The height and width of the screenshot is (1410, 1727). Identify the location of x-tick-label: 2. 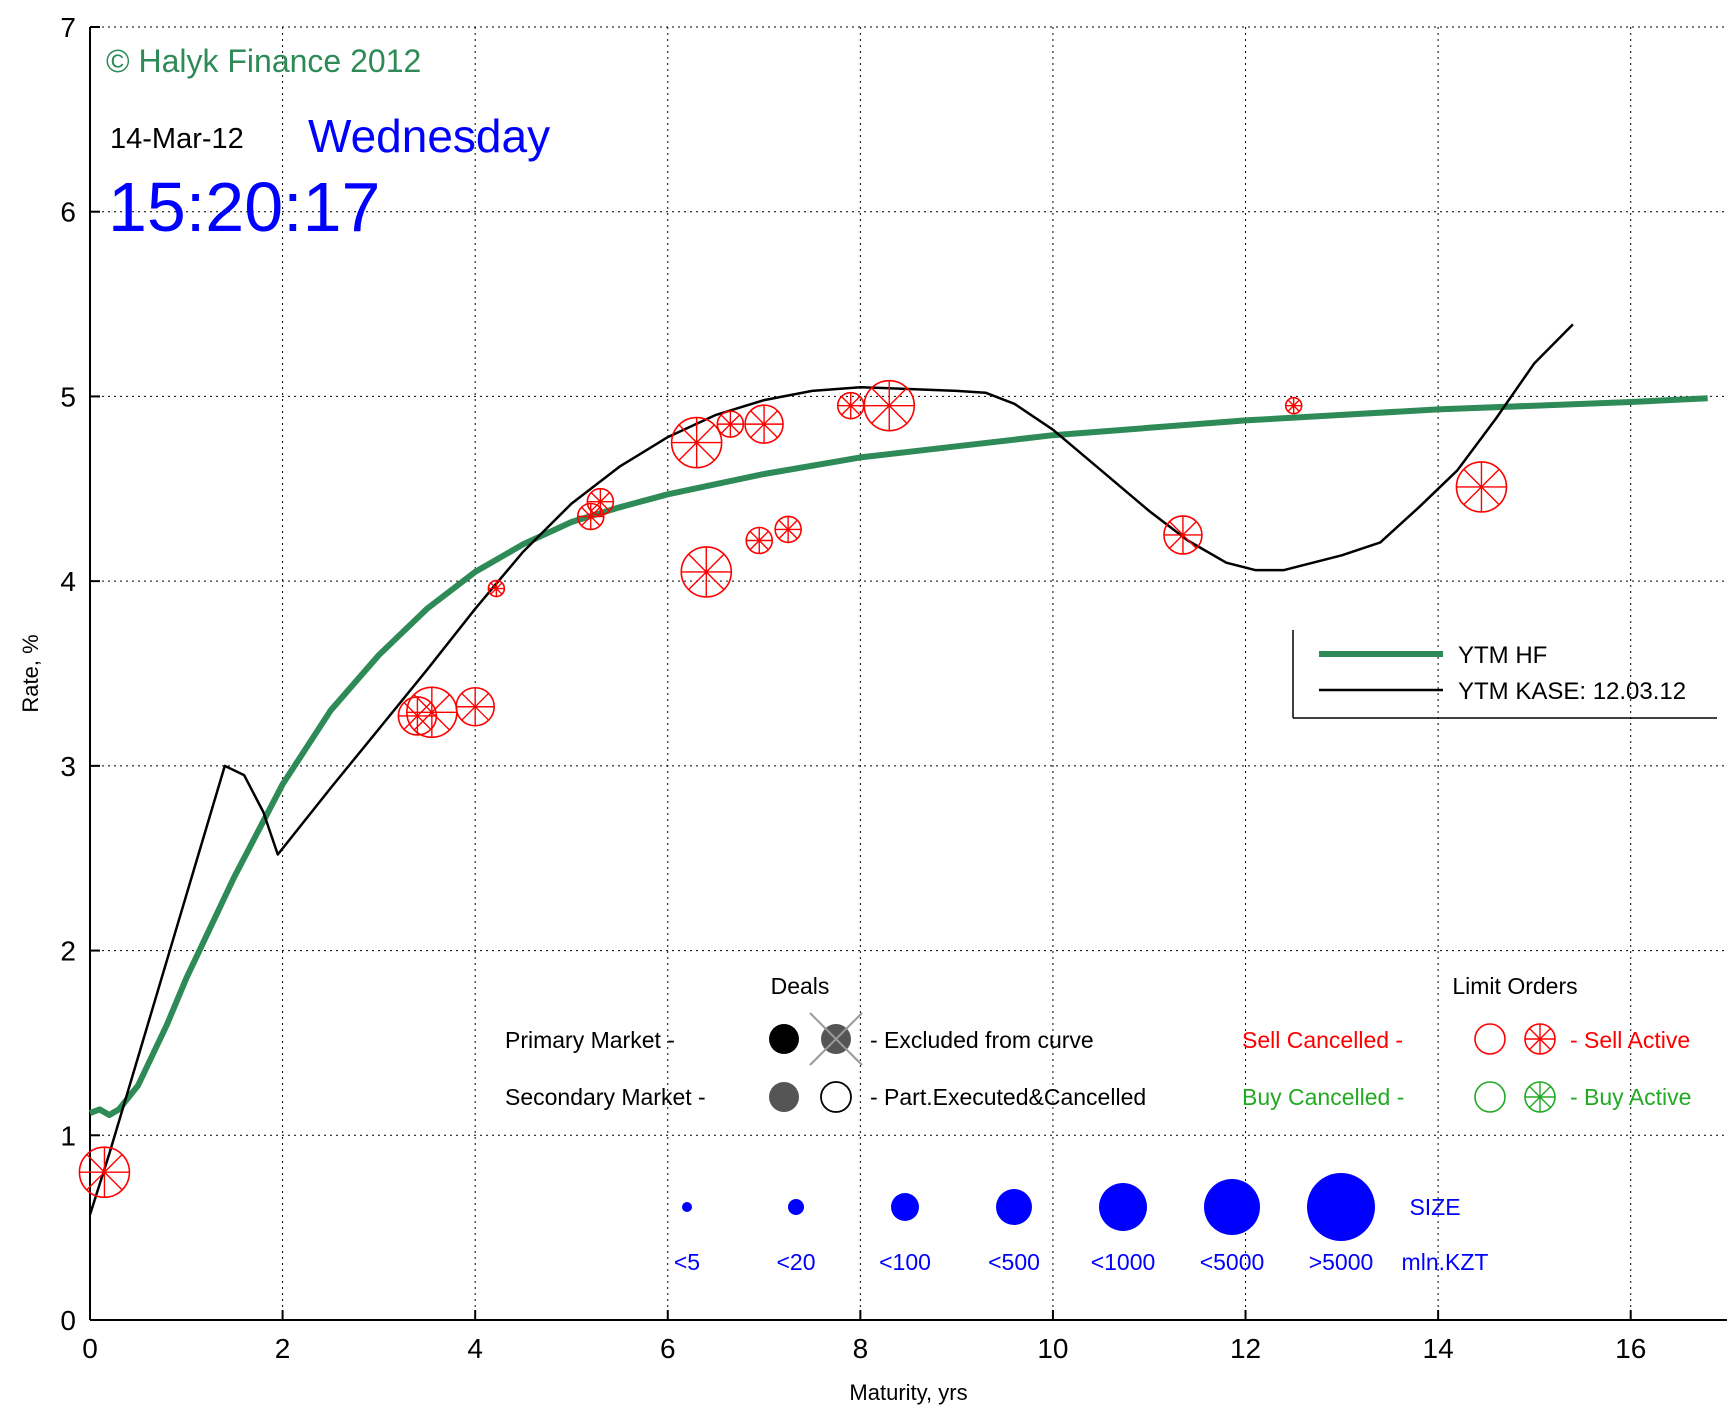
(283, 1348).